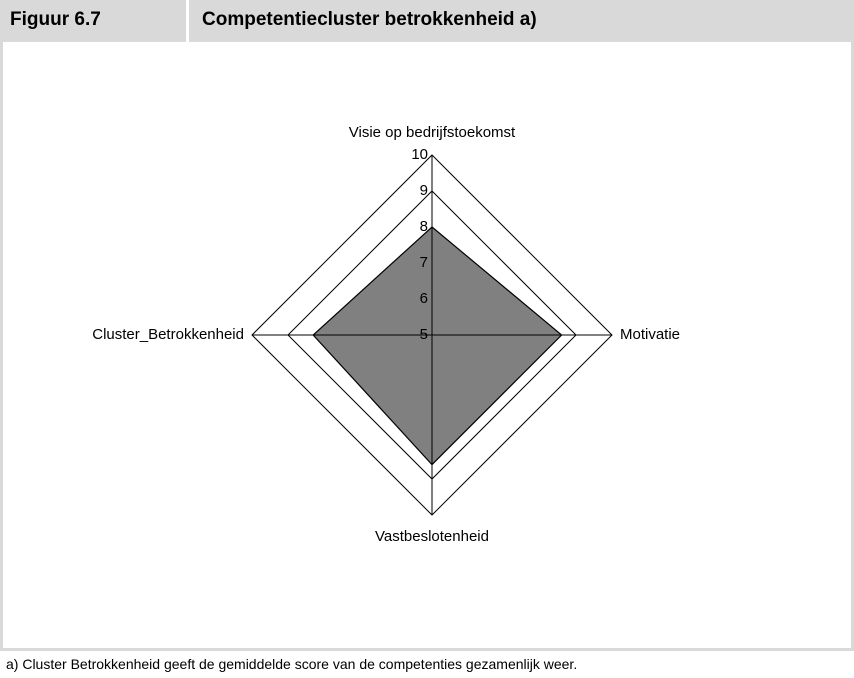  What do you see at coordinates (168, 334) in the screenshot?
I see `category-label: Cluster_Betrokkenheid` at bounding box center [168, 334].